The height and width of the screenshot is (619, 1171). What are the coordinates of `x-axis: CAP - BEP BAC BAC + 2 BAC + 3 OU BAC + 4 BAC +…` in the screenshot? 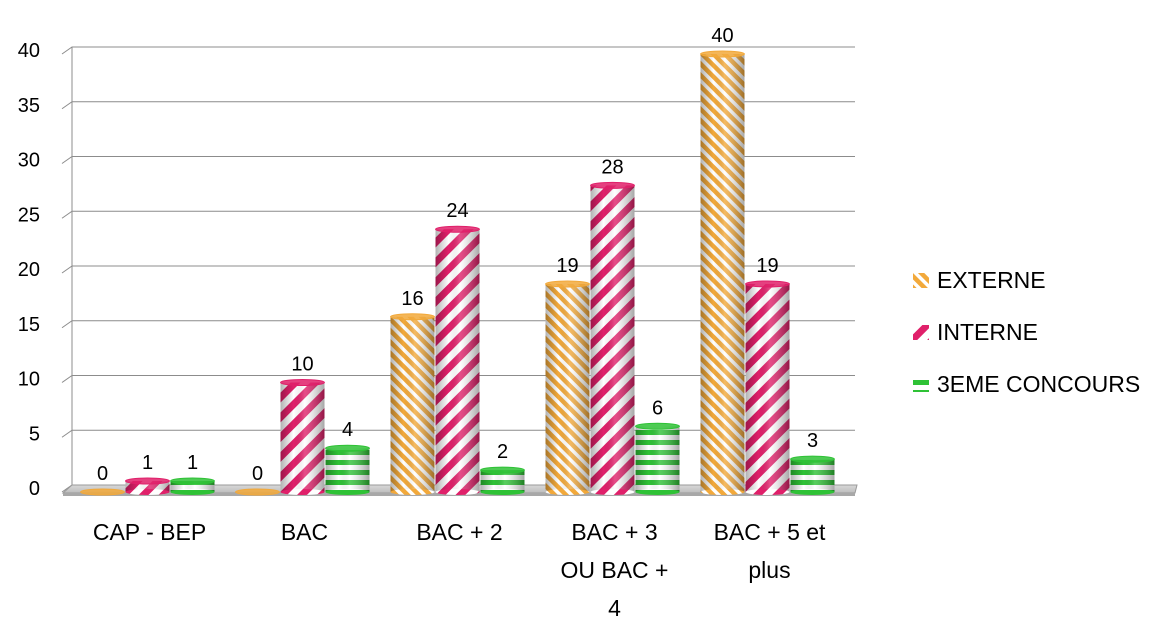 It's located at (459, 569).